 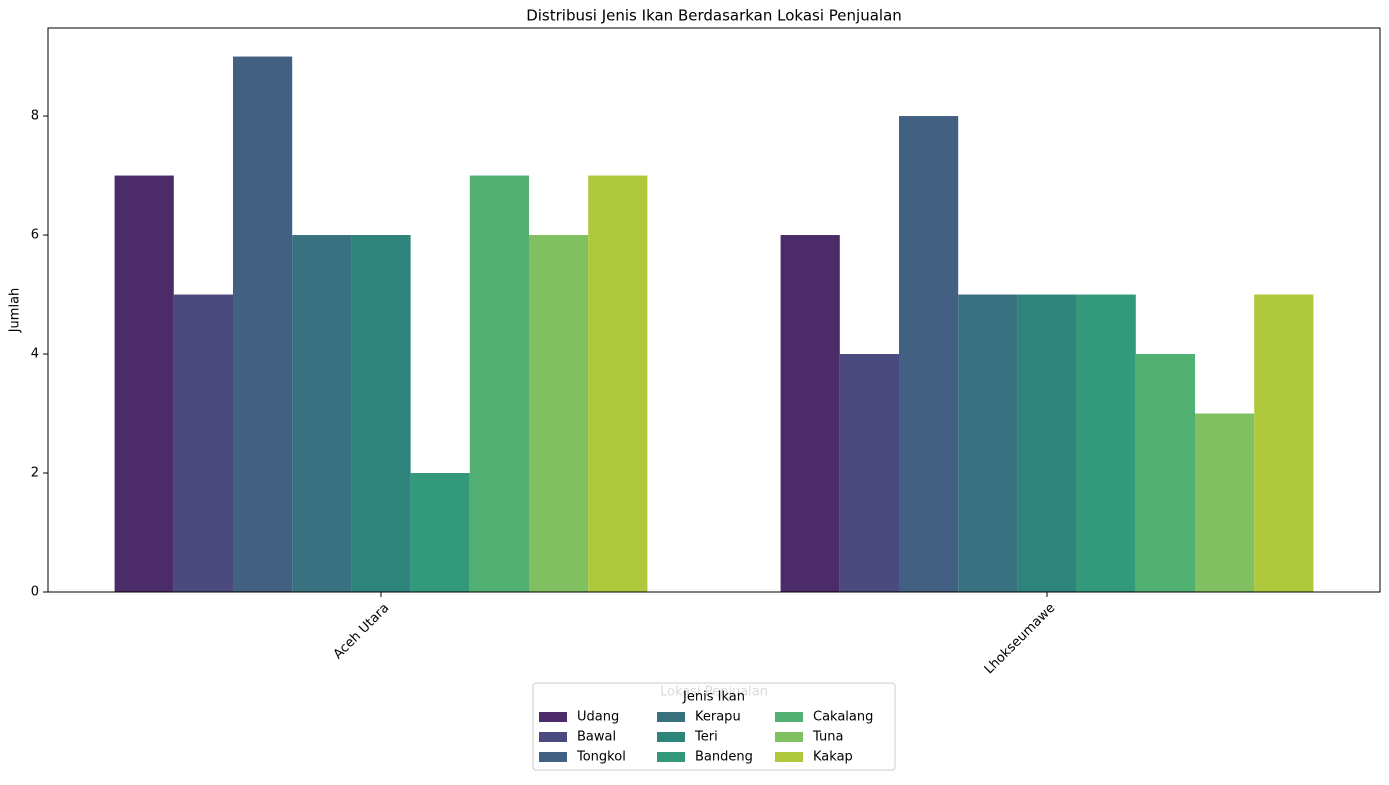 What do you see at coordinates (724, 757) in the screenshot?
I see `legend-label: Bandeng` at bounding box center [724, 757].